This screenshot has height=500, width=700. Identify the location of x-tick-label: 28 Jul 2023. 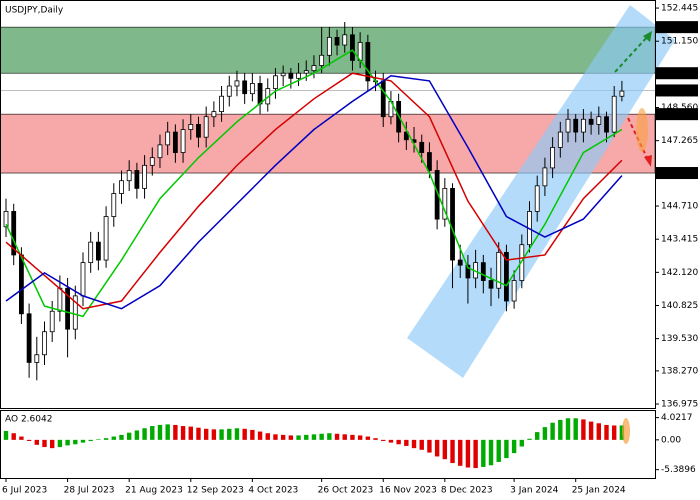
(89, 491).